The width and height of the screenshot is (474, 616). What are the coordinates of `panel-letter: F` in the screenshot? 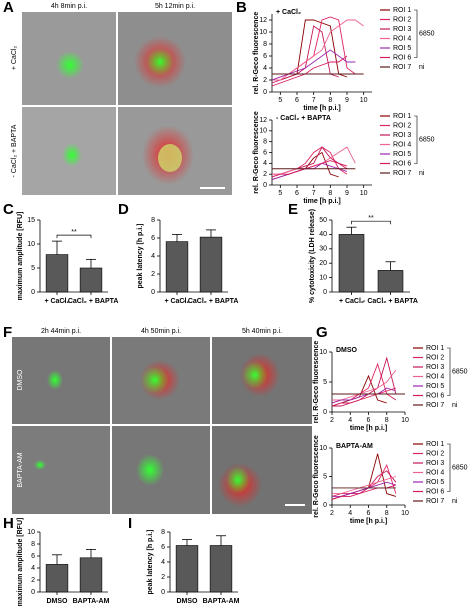 It's located at (7, 332).